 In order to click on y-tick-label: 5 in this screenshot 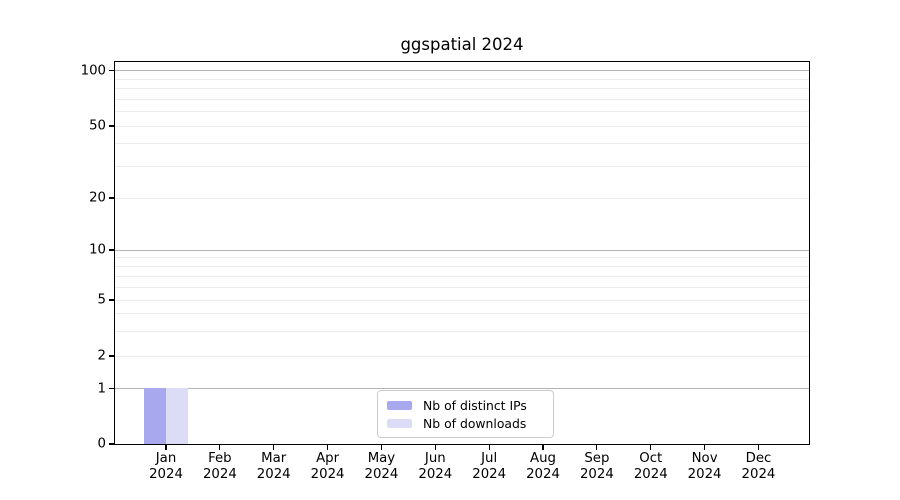, I will do `click(101, 300)`.